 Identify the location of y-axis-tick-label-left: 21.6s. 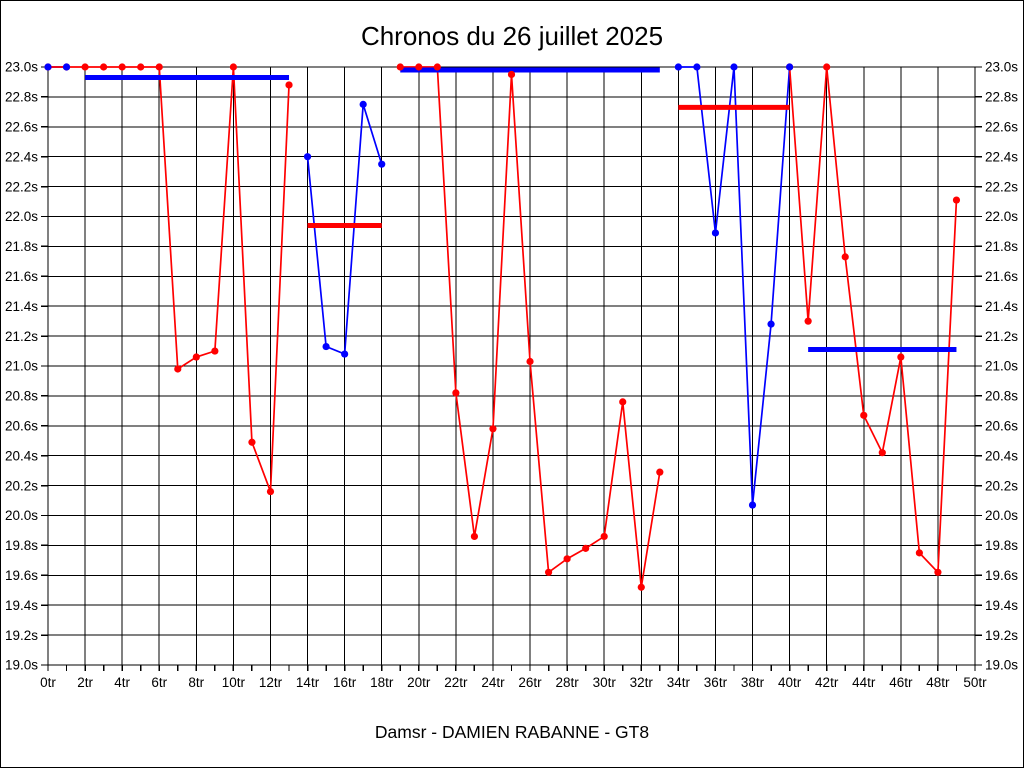
(21, 276).